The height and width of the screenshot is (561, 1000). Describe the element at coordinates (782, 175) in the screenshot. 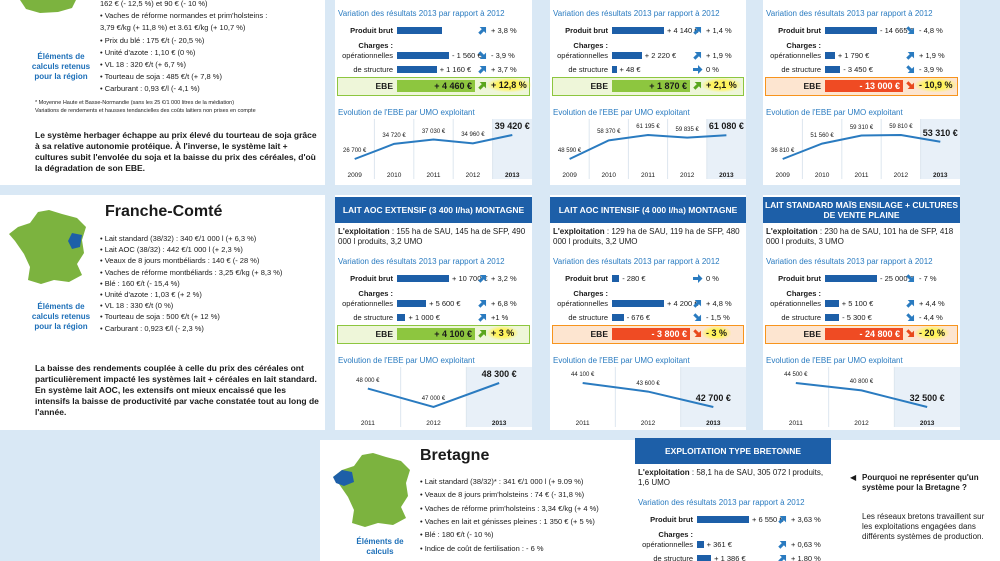

I see `year-label: 2009` at that location.